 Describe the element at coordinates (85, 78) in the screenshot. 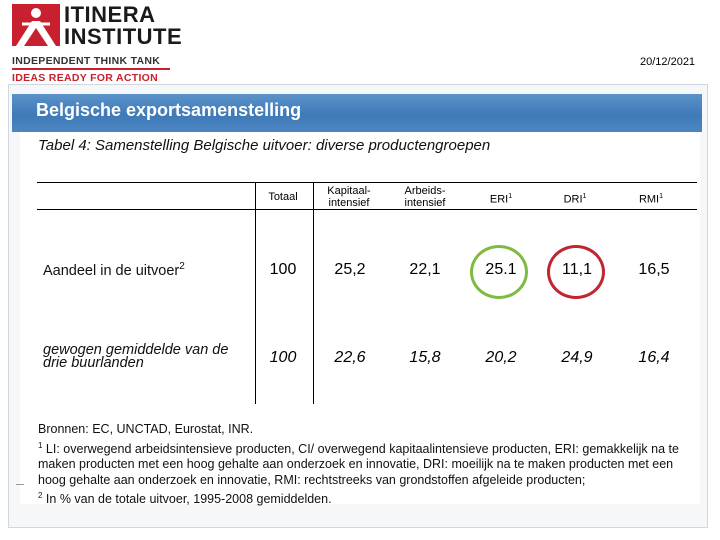

I see `logo-tagline-2: IDEAS READY FOR ACTION` at that location.